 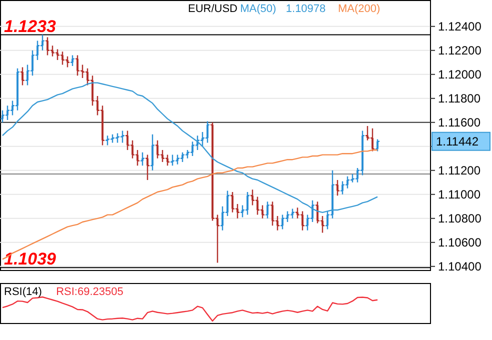 What do you see at coordinates (306, 9) in the screenshot?
I see `annotation: 1.10978` at bounding box center [306, 9].